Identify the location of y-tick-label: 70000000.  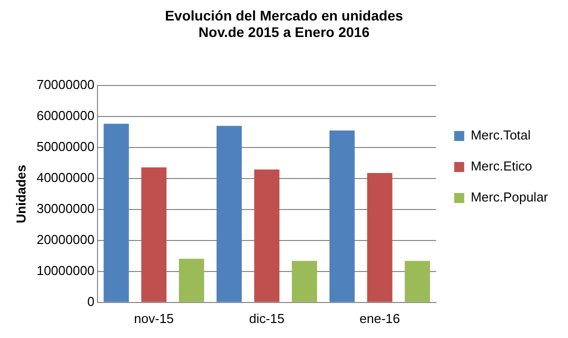
(65, 84).